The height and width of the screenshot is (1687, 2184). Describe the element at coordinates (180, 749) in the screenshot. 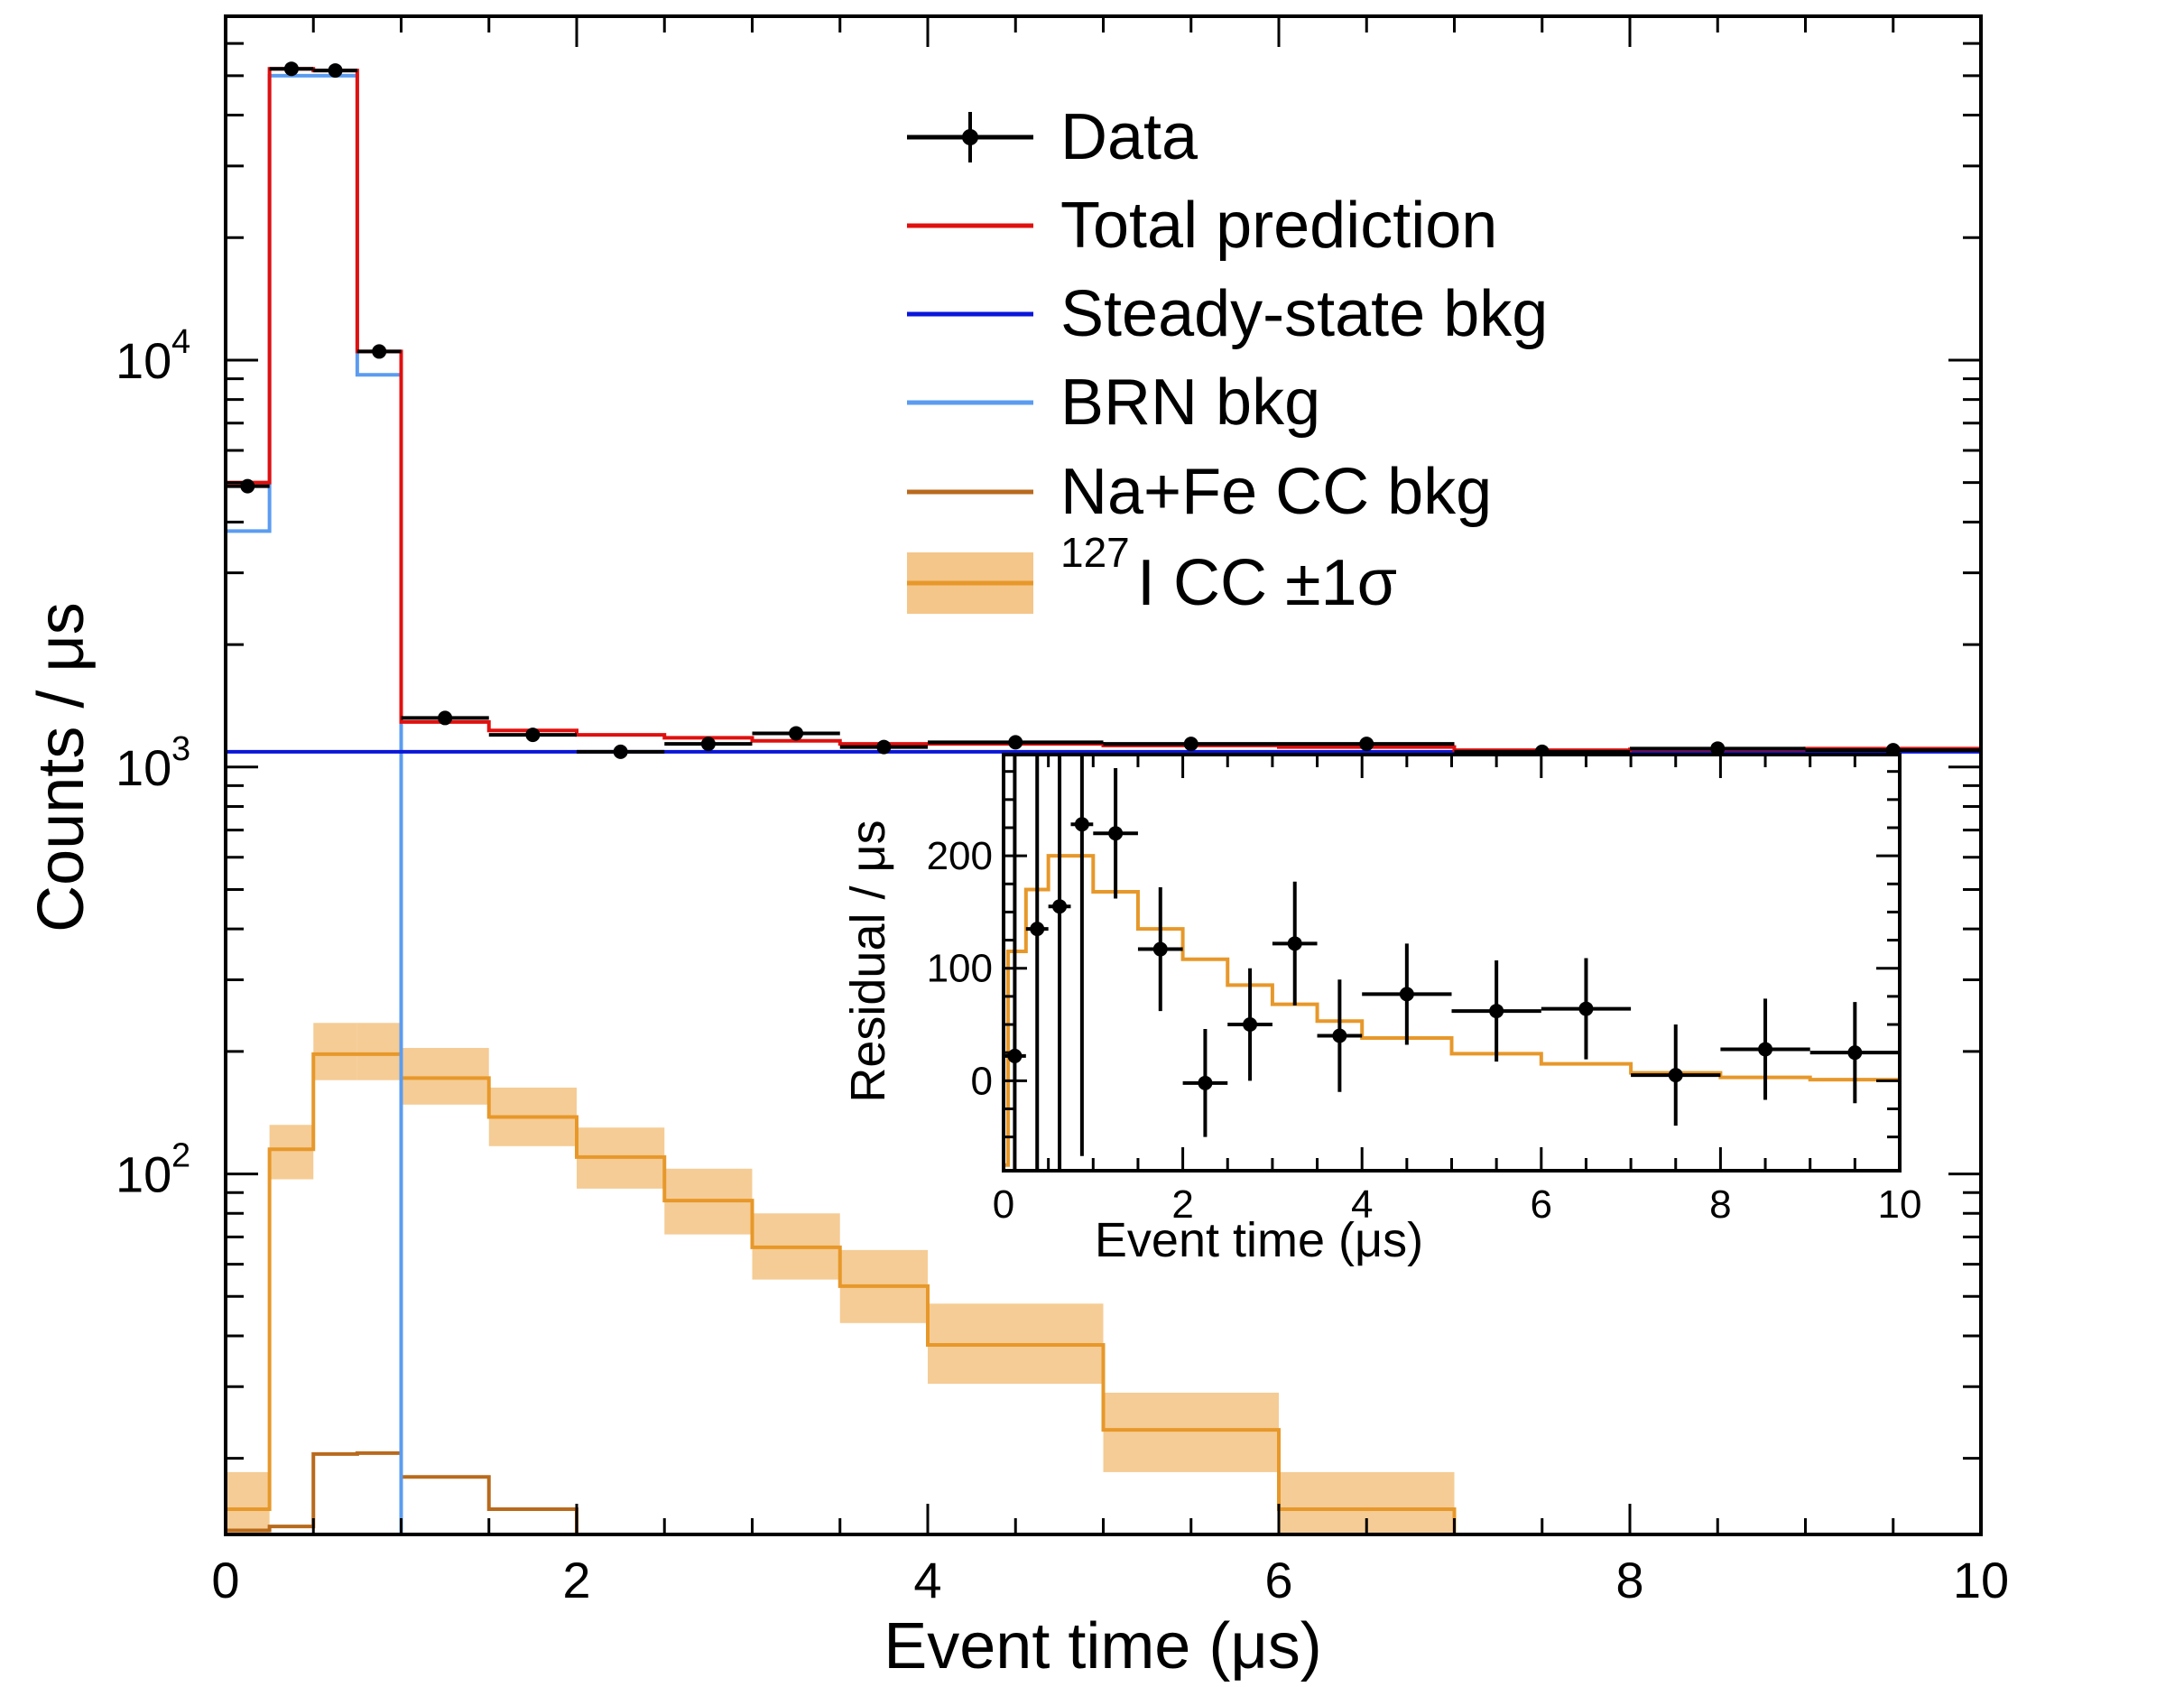

I see `y-tick-label-exponent: 3` at that location.